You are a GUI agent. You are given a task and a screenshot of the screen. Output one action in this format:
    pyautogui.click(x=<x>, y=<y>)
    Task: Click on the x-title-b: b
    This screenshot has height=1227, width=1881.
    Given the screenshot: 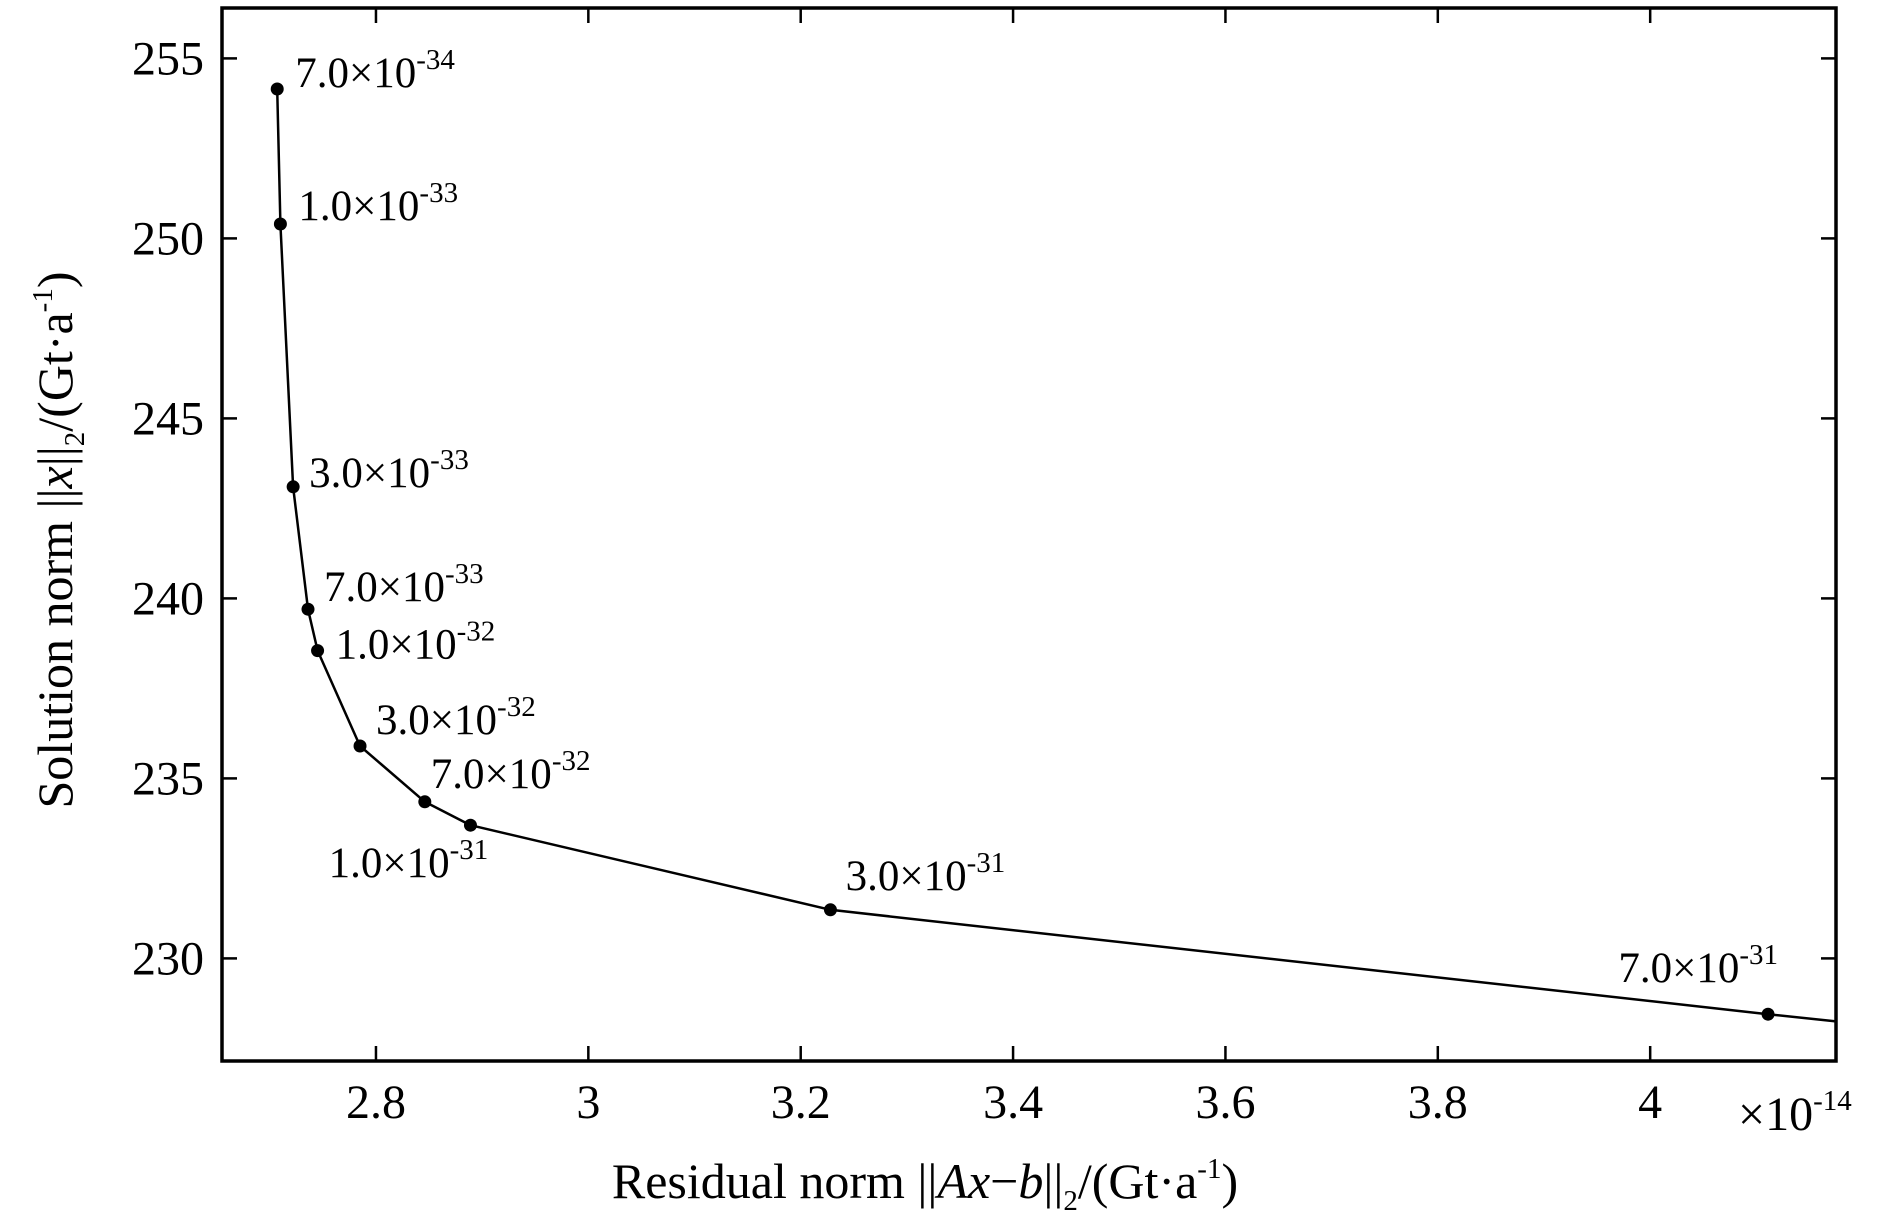 What is the action you would take?
    pyautogui.click(x=1030, y=1181)
    